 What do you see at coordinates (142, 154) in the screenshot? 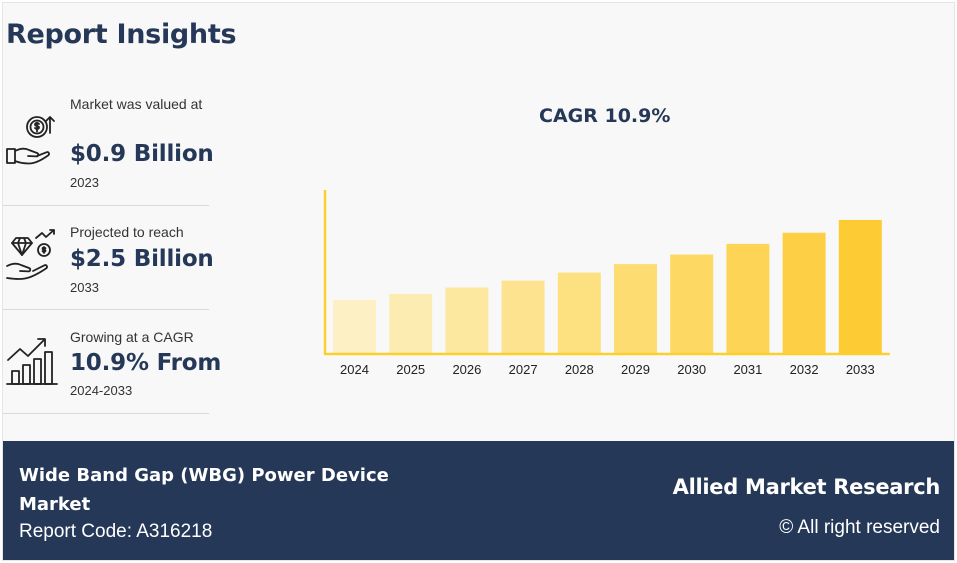
I see `stat-value: $0.9 Billion` at bounding box center [142, 154].